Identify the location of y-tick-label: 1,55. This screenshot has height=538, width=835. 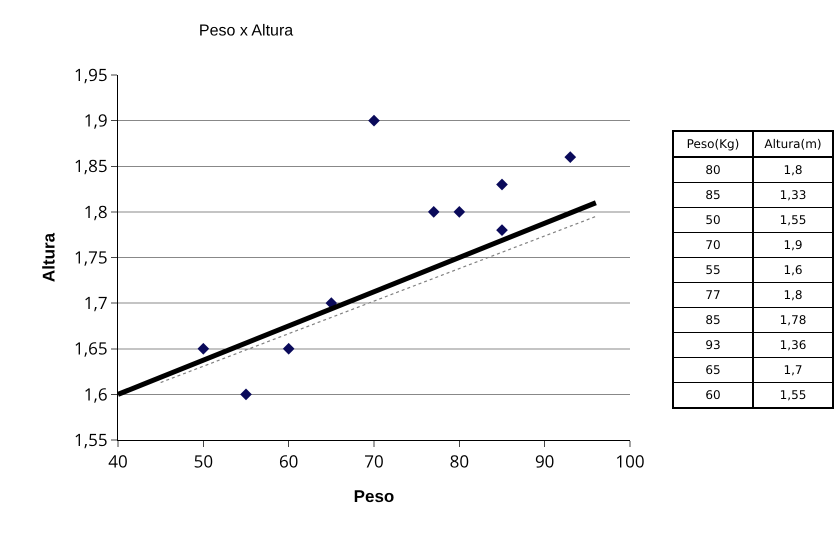
(91, 439).